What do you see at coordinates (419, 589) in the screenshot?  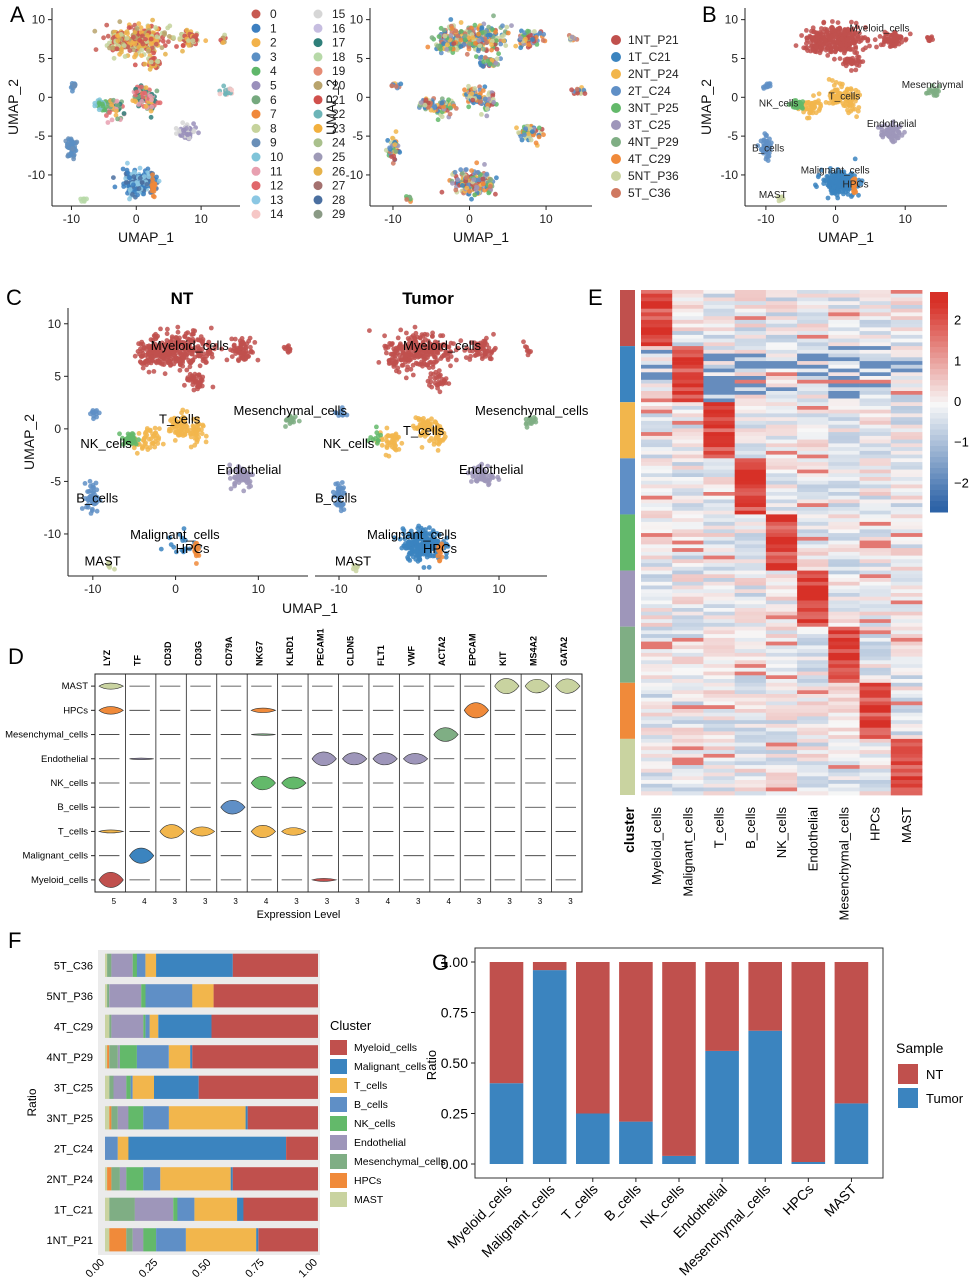 I see `x-tick-label: 0` at bounding box center [419, 589].